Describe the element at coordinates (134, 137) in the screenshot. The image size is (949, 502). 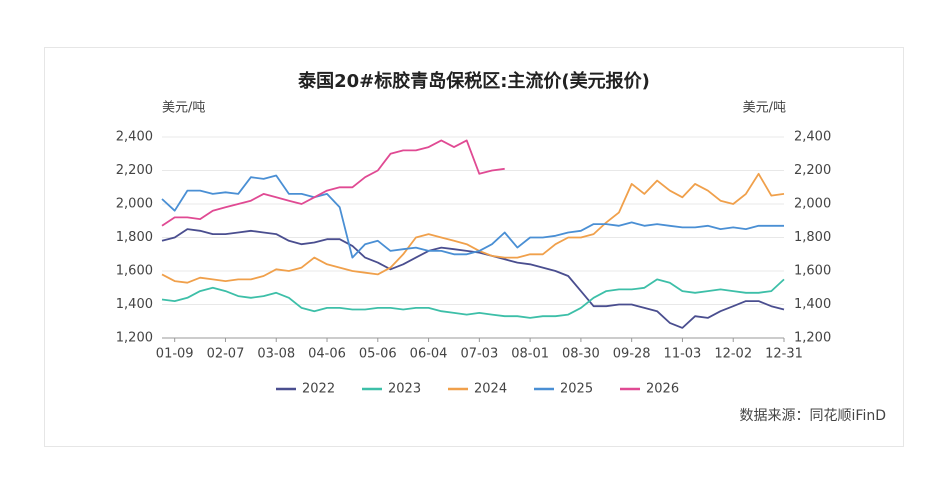
I see `y-tick-label: 2,400` at that location.